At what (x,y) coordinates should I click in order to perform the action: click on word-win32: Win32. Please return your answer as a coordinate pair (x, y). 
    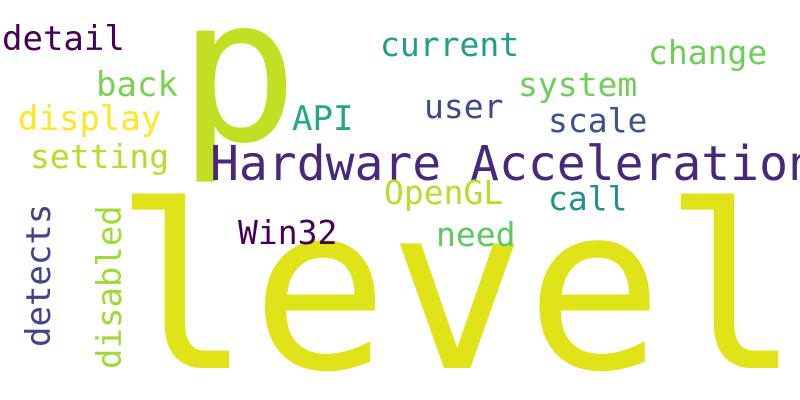
    Looking at the image, I should click on (287, 232).